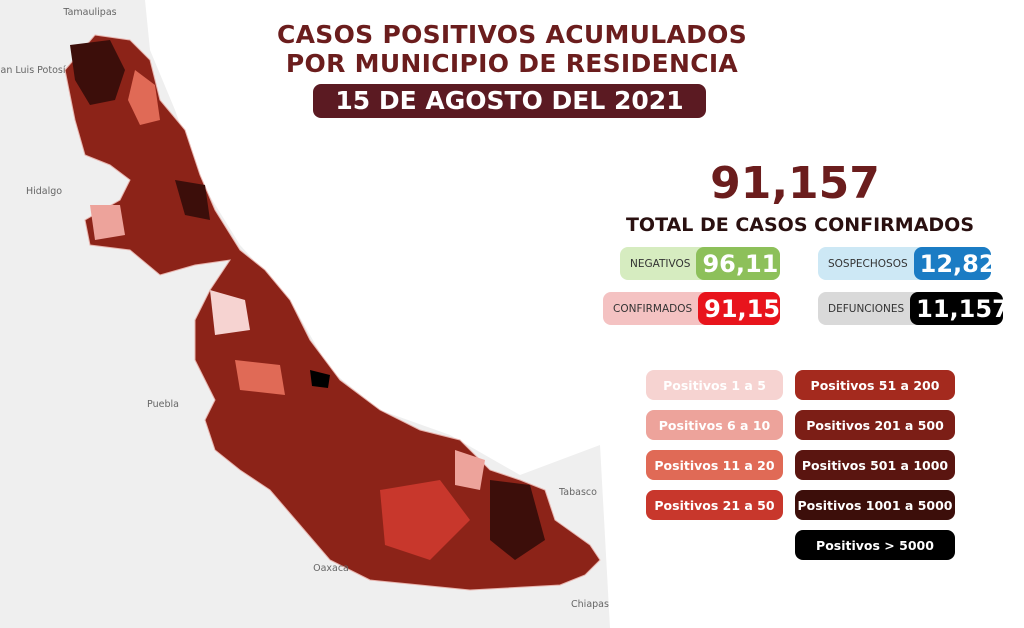 The height and width of the screenshot is (628, 1024). What do you see at coordinates (714, 385) in the screenshot?
I see `legend-item: Positivos 1 a 5` at bounding box center [714, 385].